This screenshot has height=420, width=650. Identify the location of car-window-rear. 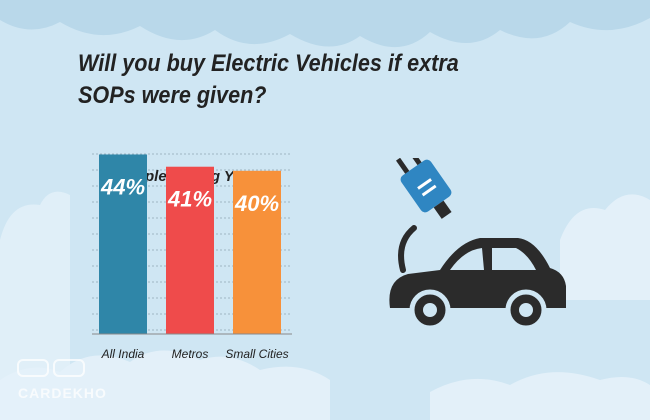
(514, 259).